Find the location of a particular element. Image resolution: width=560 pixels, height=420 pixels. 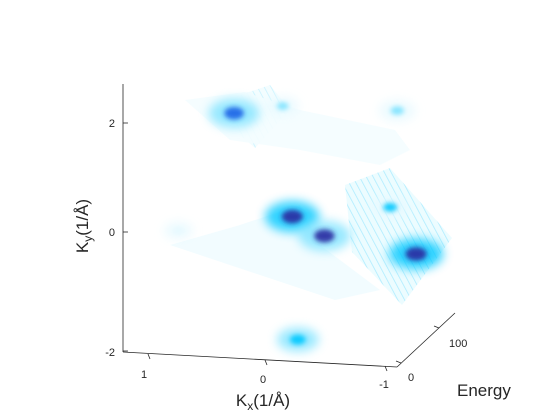

z-tick-label: 100 is located at coordinates (458, 344).